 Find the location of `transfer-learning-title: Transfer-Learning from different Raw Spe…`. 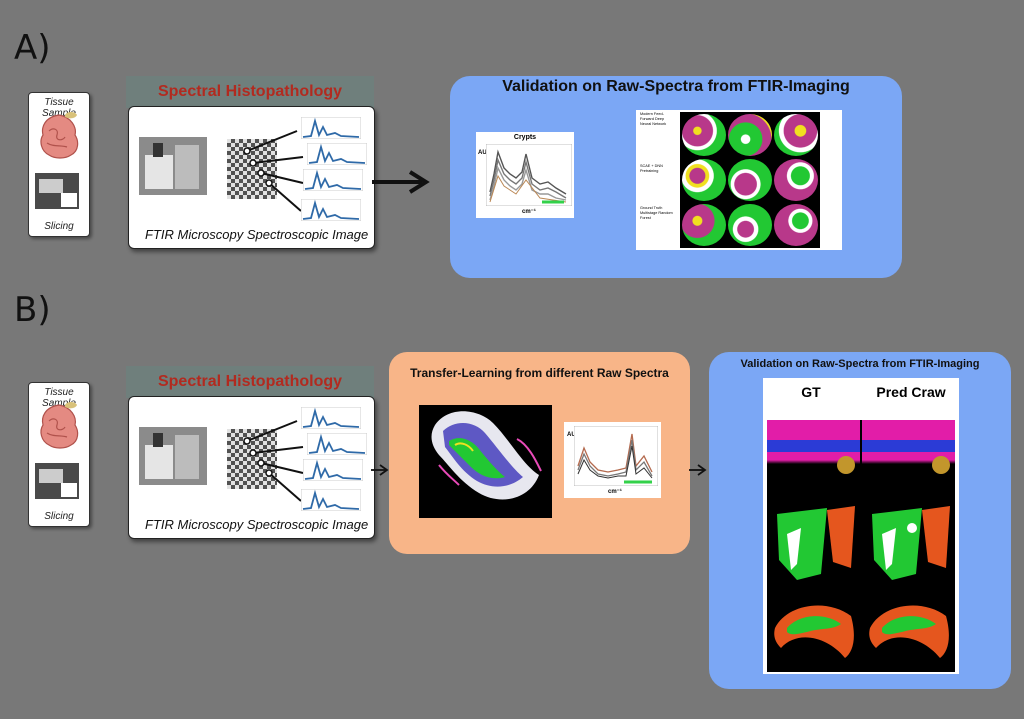

transfer-learning-title: Transfer-Learning from different Raw Spe… is located at coordinates (539, 373).